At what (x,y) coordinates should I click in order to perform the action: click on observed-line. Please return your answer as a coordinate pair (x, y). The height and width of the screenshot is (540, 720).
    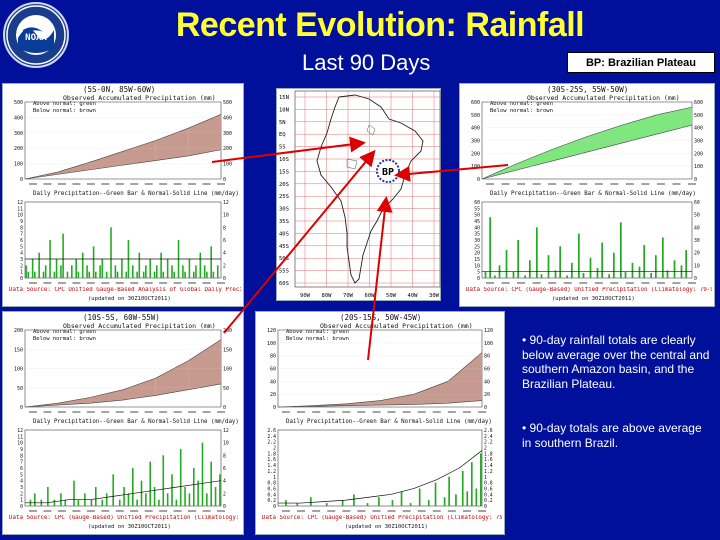
    Looking at the image, I should click on (123, 164).